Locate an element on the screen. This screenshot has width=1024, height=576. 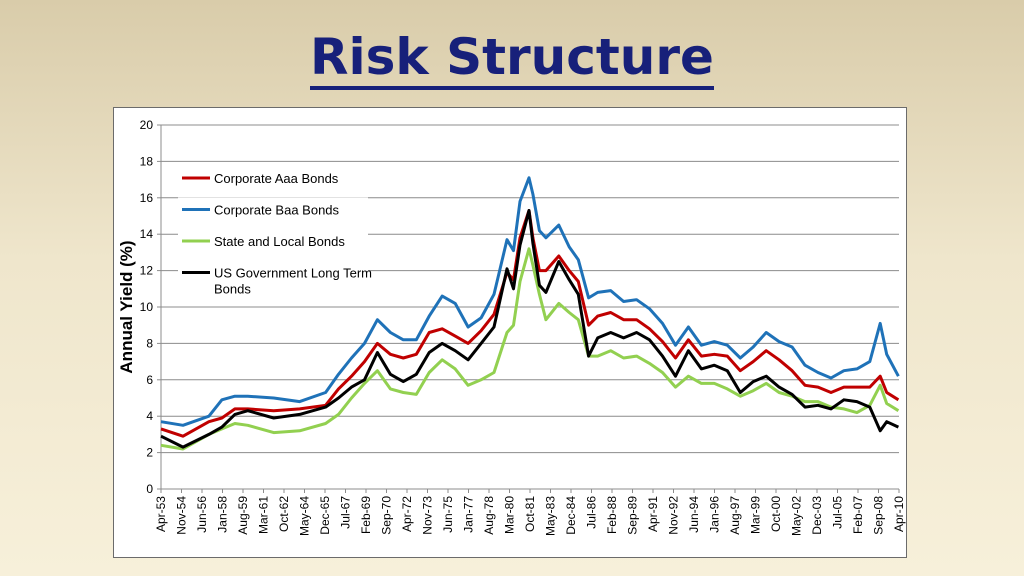
x-tick-label: Dec-84 is located at coordinates (571, 515).